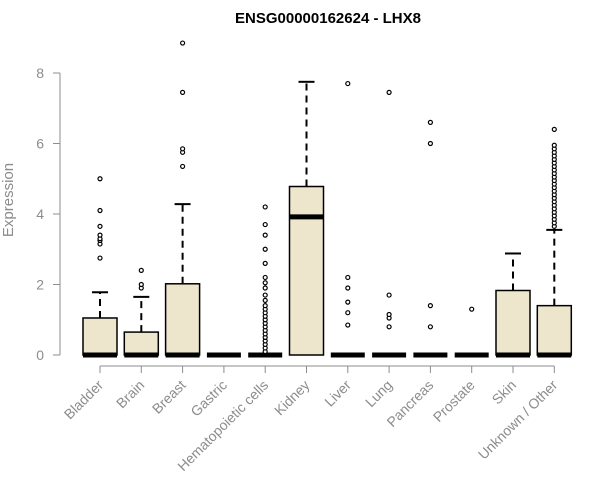 Image resolution: width=600 pixels, height=500 pixels. I want to click on x-category-label: Lung, so click(378, 393).